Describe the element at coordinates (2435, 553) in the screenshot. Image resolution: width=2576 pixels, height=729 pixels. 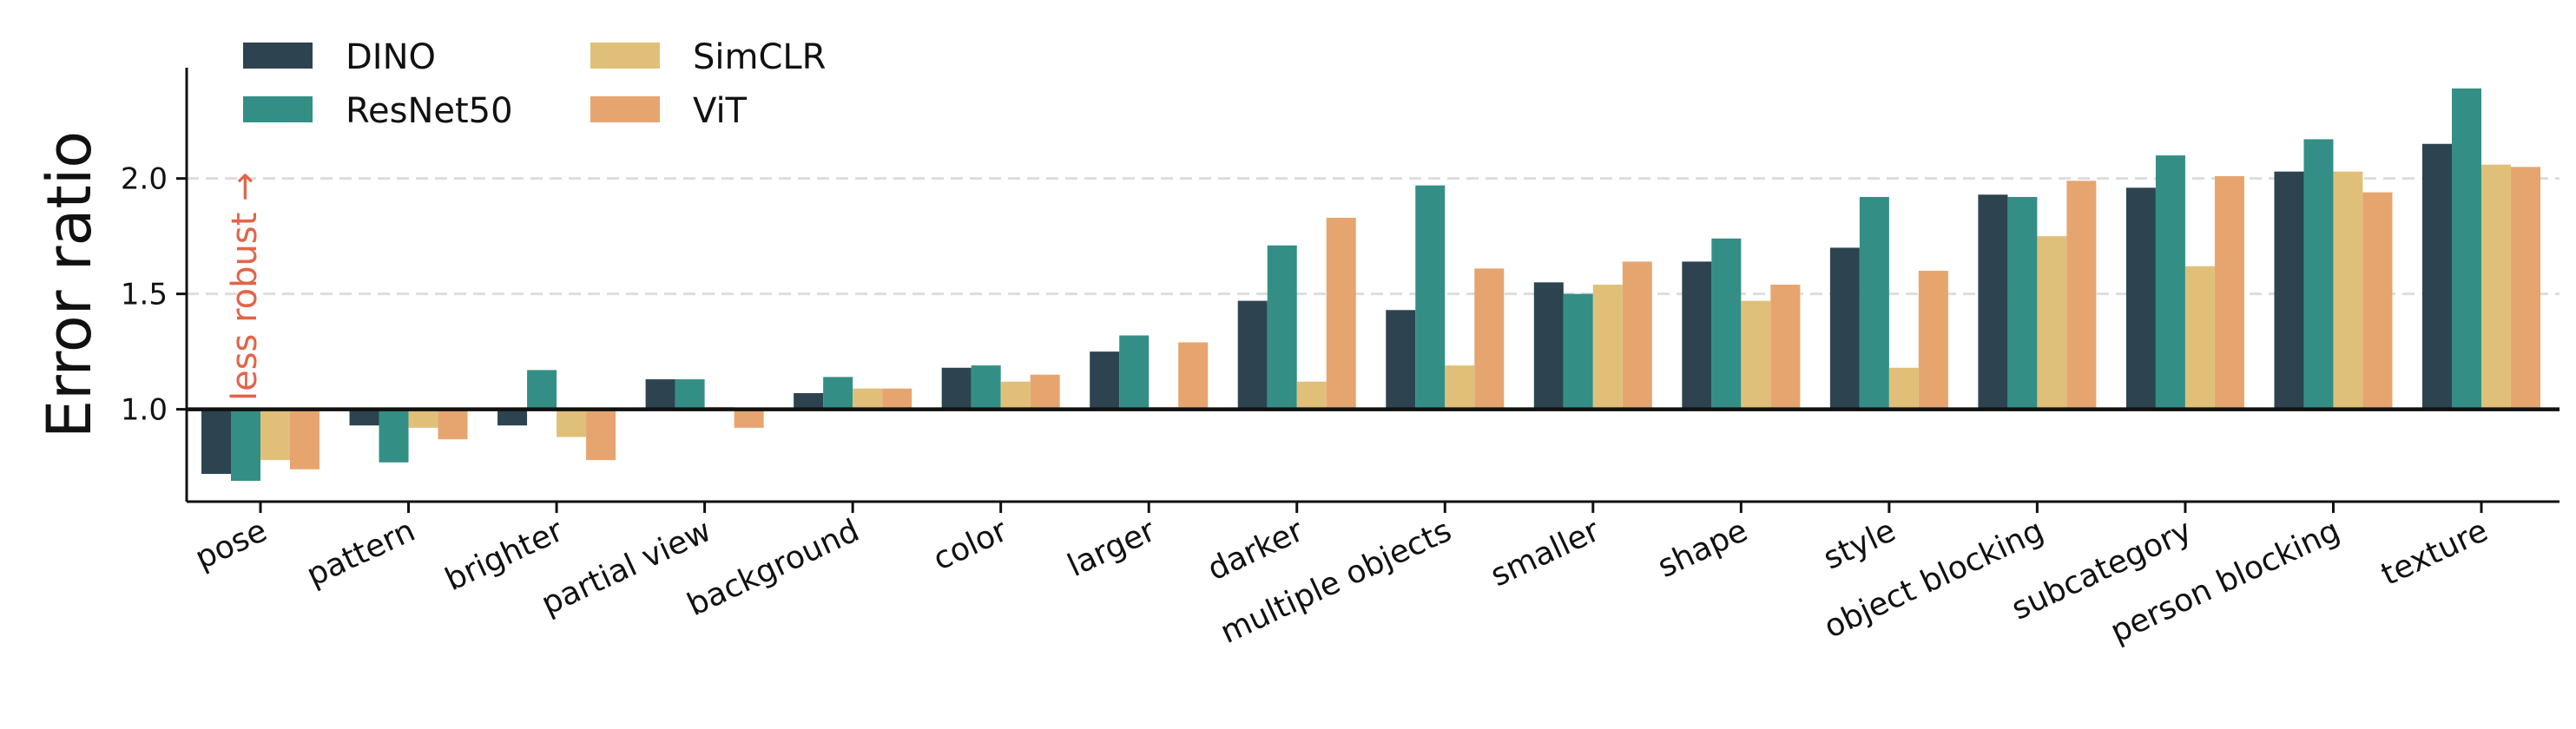
I see `xtick-label-texture: texture` at that location.